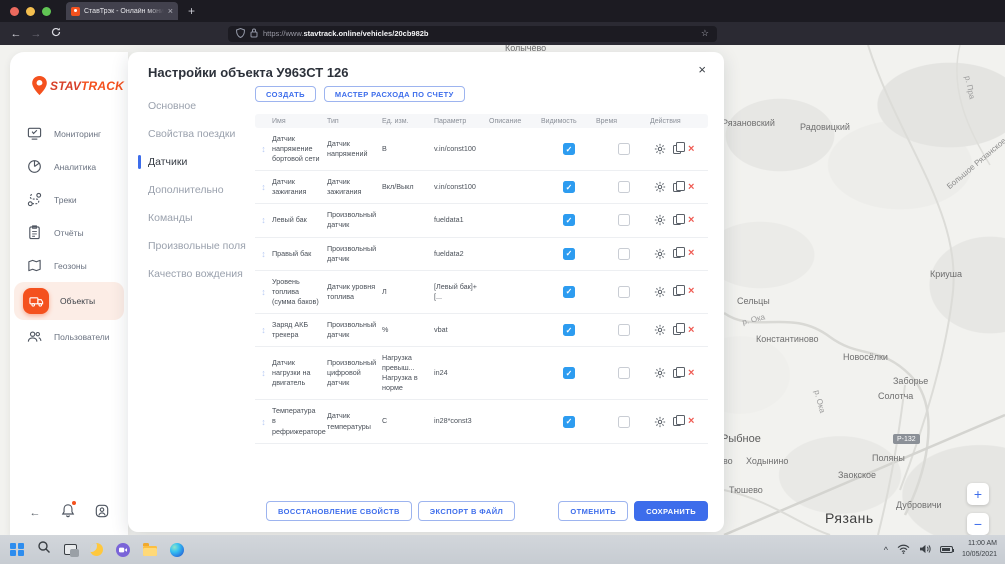 Image resolution: width=1005 pixels, height=564 pixels. What do you see at coordinates (149, 549) in the screenshot?
I see `file-explorer-icon` at bounding box center [149, 549].